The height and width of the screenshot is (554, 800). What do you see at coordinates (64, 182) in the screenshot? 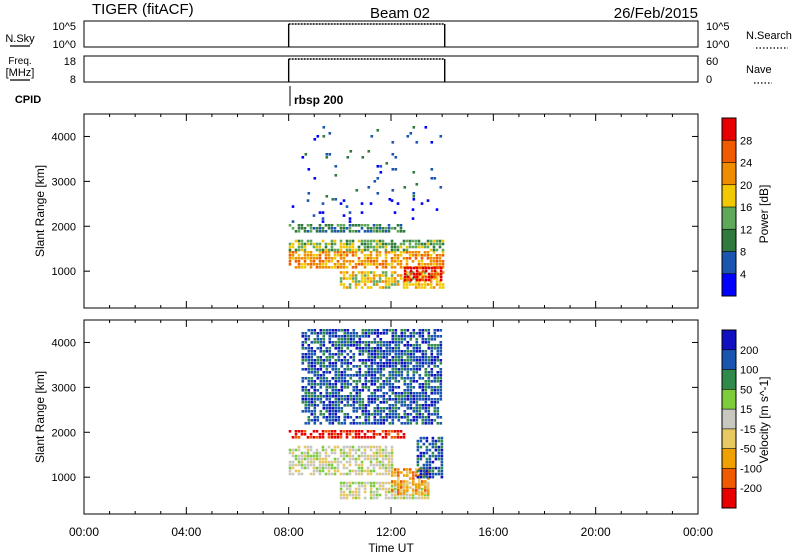
I see `y-tick-label: 3000` at bounding box center [64, 182].